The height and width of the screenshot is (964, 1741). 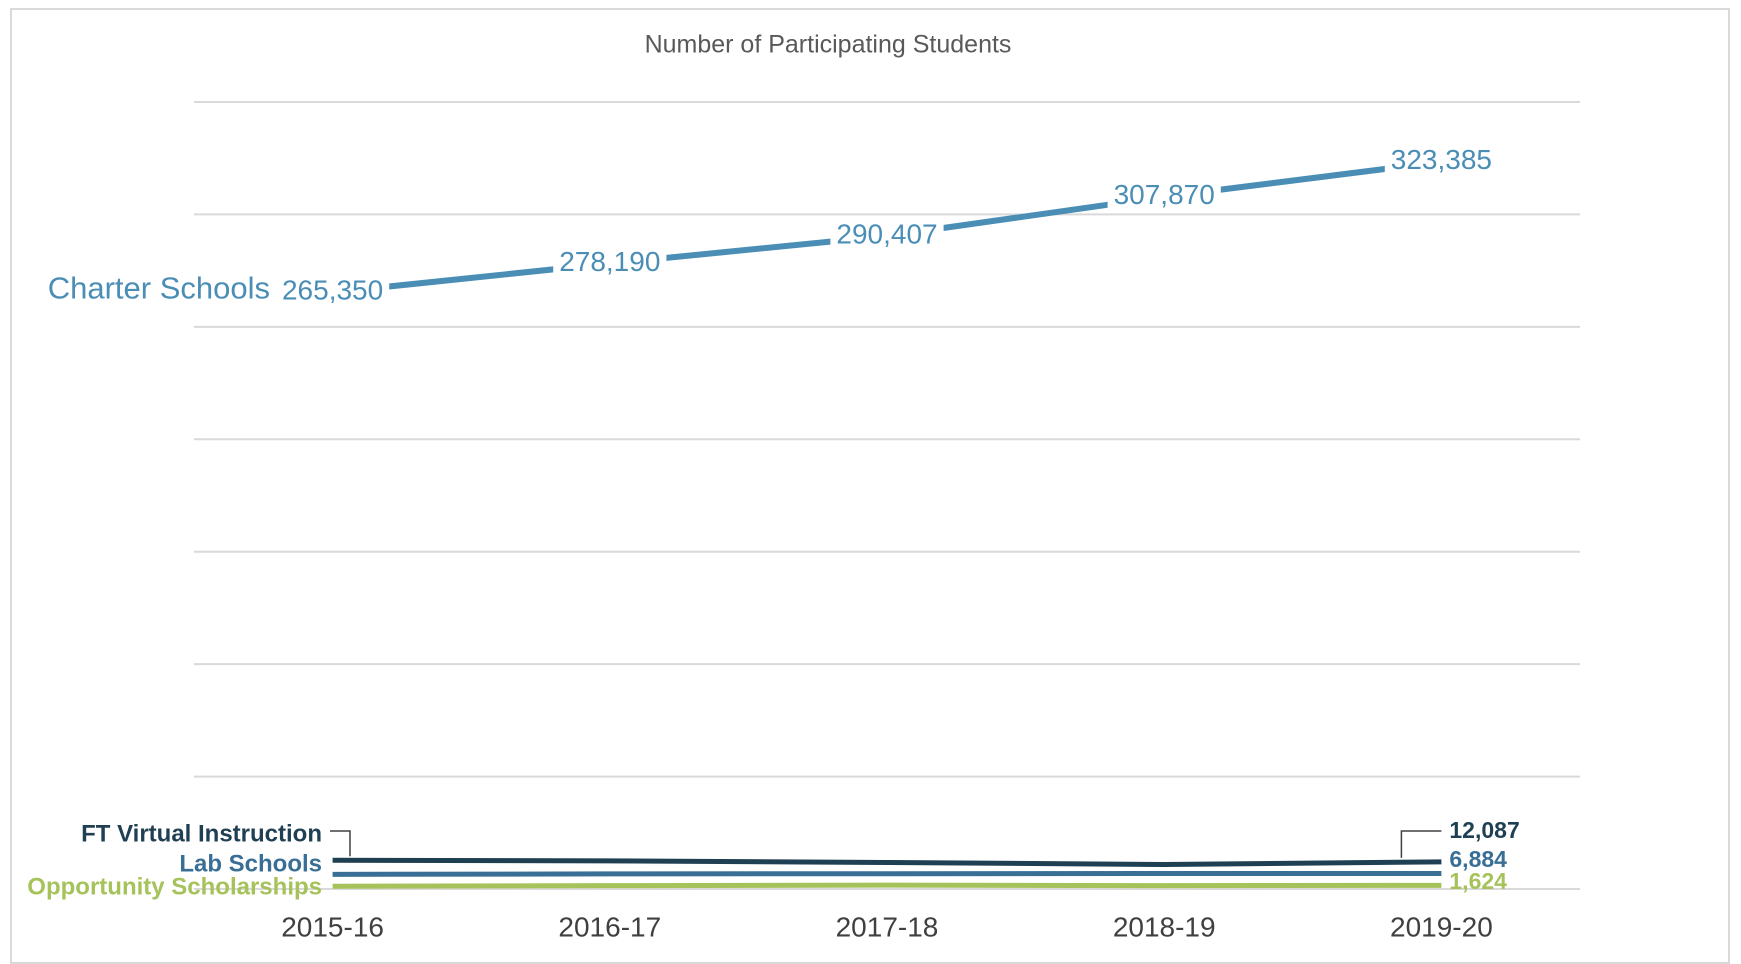 What do you see at coordinates (609, 926) in the screenshot?
I see `x-tick-label: 2016-17` at bounding box center [609, 926].